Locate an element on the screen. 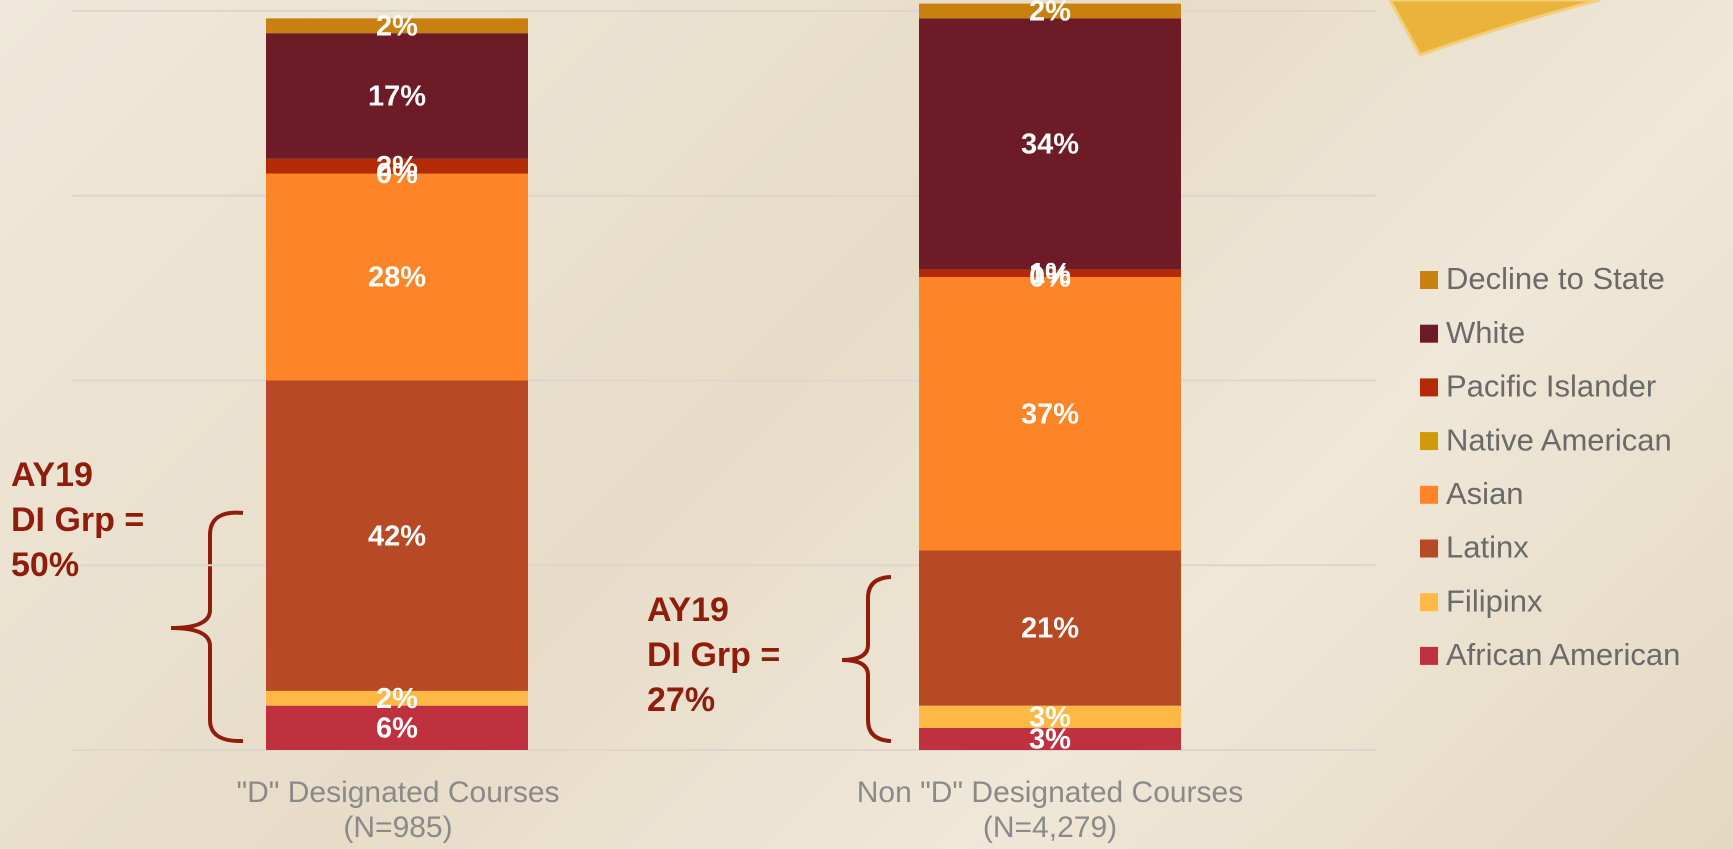  data-label: 34% is located at coordinates (1050, 145).